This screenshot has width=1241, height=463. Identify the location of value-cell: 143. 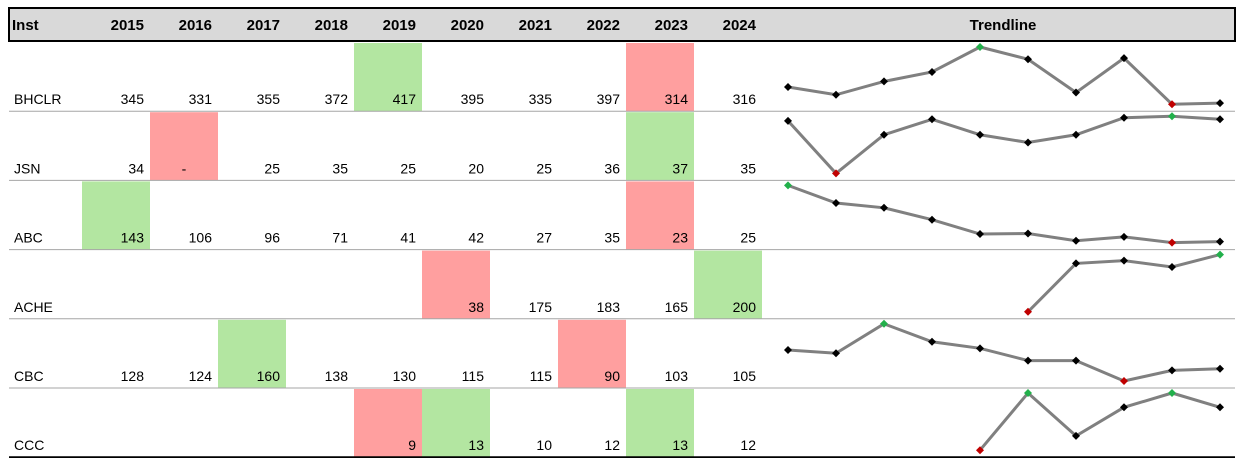
(133, 238).